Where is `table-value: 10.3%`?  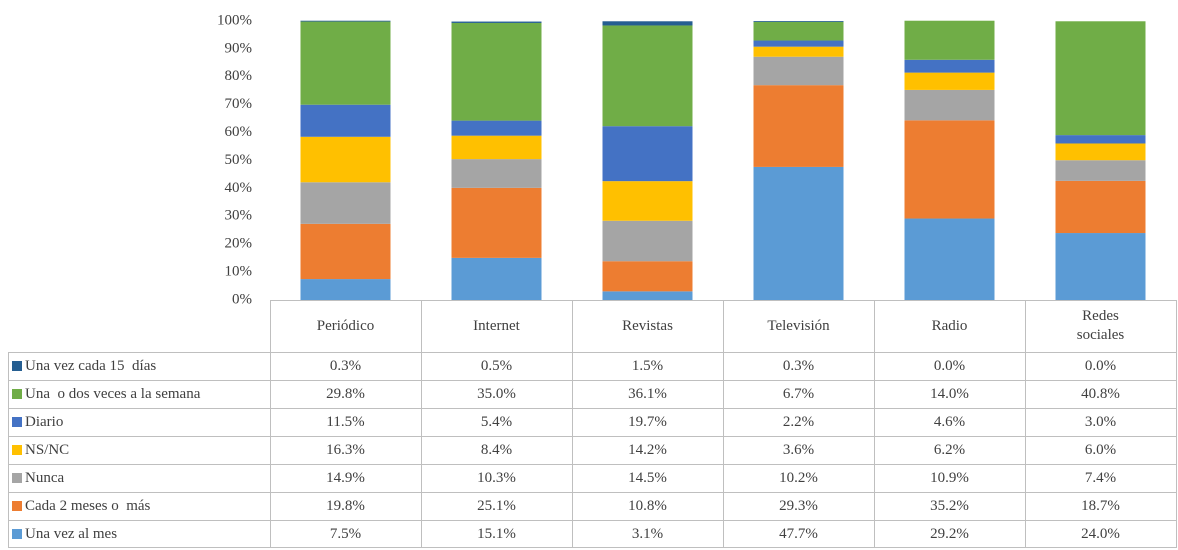
table-value: 10.3% is located at coordinates (496, 477).